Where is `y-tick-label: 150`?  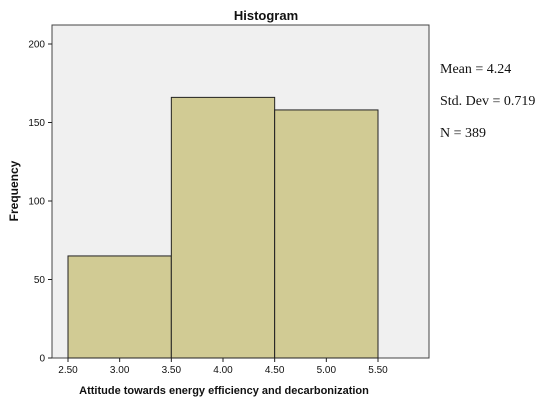 y-tick-label: 150 is located at coordinates (36, 123).